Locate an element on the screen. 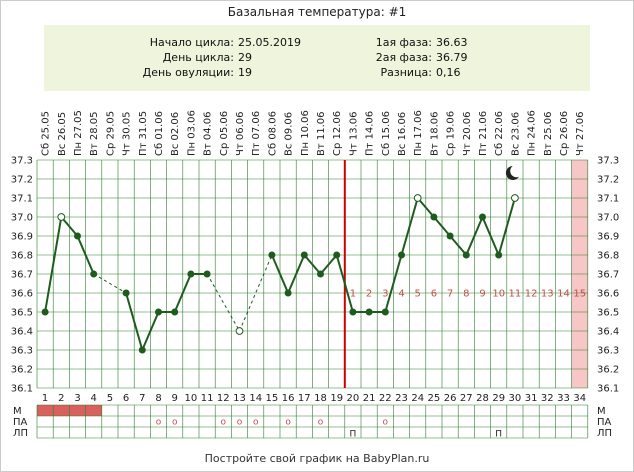 This screenshot has height=472, width=634. footer-link: Постройте свой график на BabyPlan.ru is located at coordinates (317, 458).